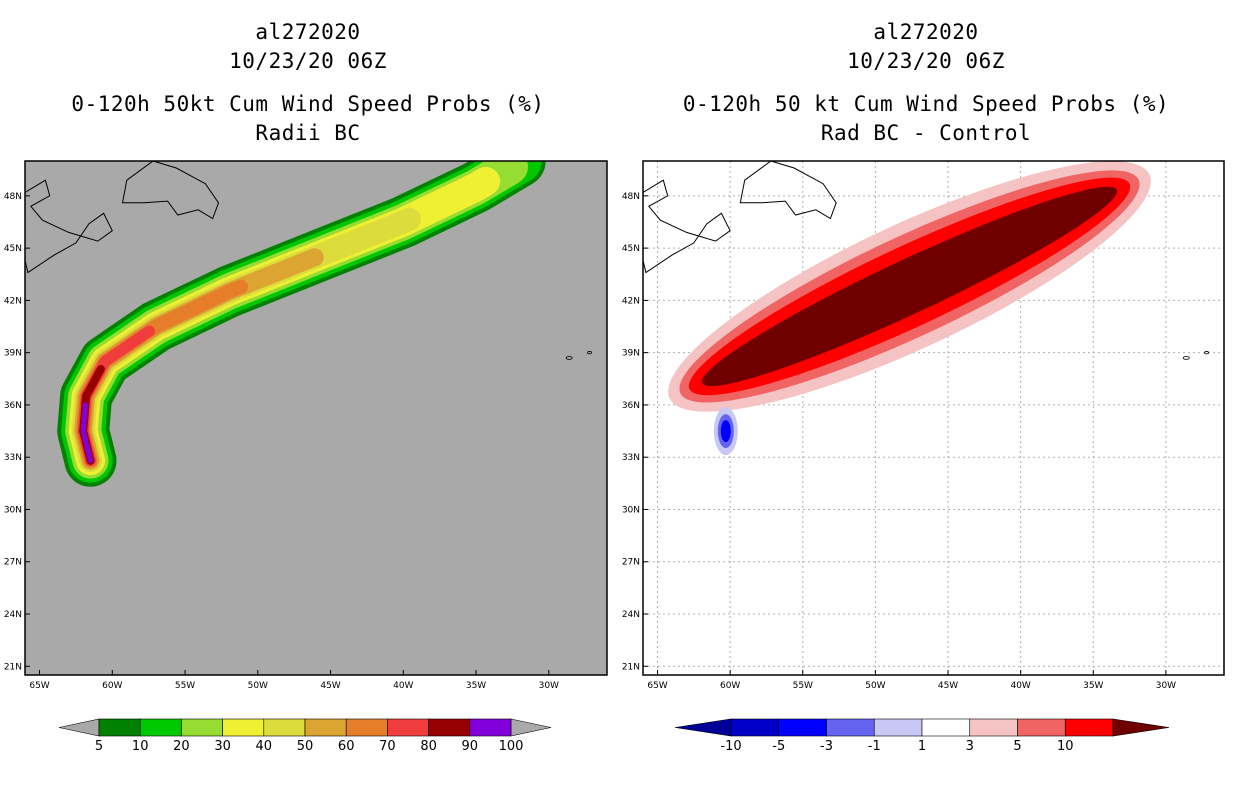  Describe the element at coordinates (926, 32) in the screenshot. I see `right-title-storm: al272020` at that location.